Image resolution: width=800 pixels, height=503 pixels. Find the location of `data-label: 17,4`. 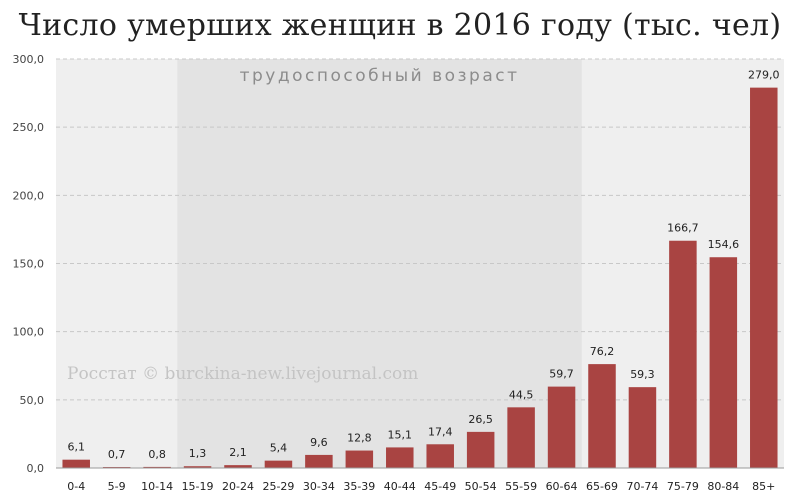

data-label: 17,4 is located at coordinates (440, 431).